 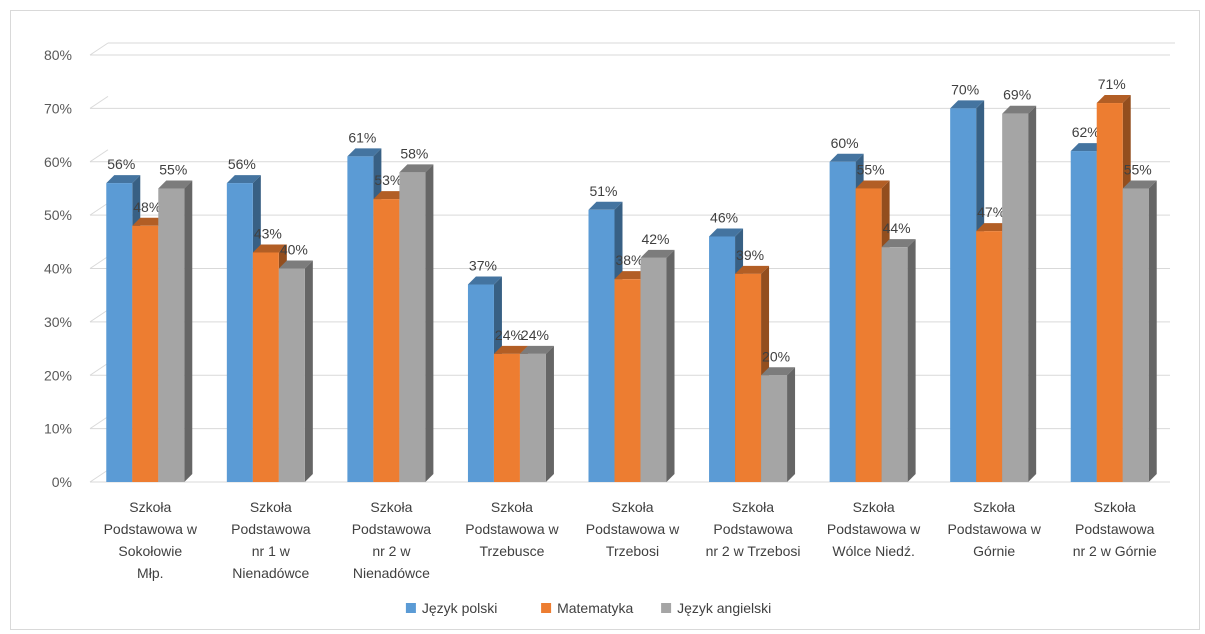 What do you see at coordinates (1086, 132) in the screenshot?
I see `data-label: 62%` at bounding box center [1086, 132].